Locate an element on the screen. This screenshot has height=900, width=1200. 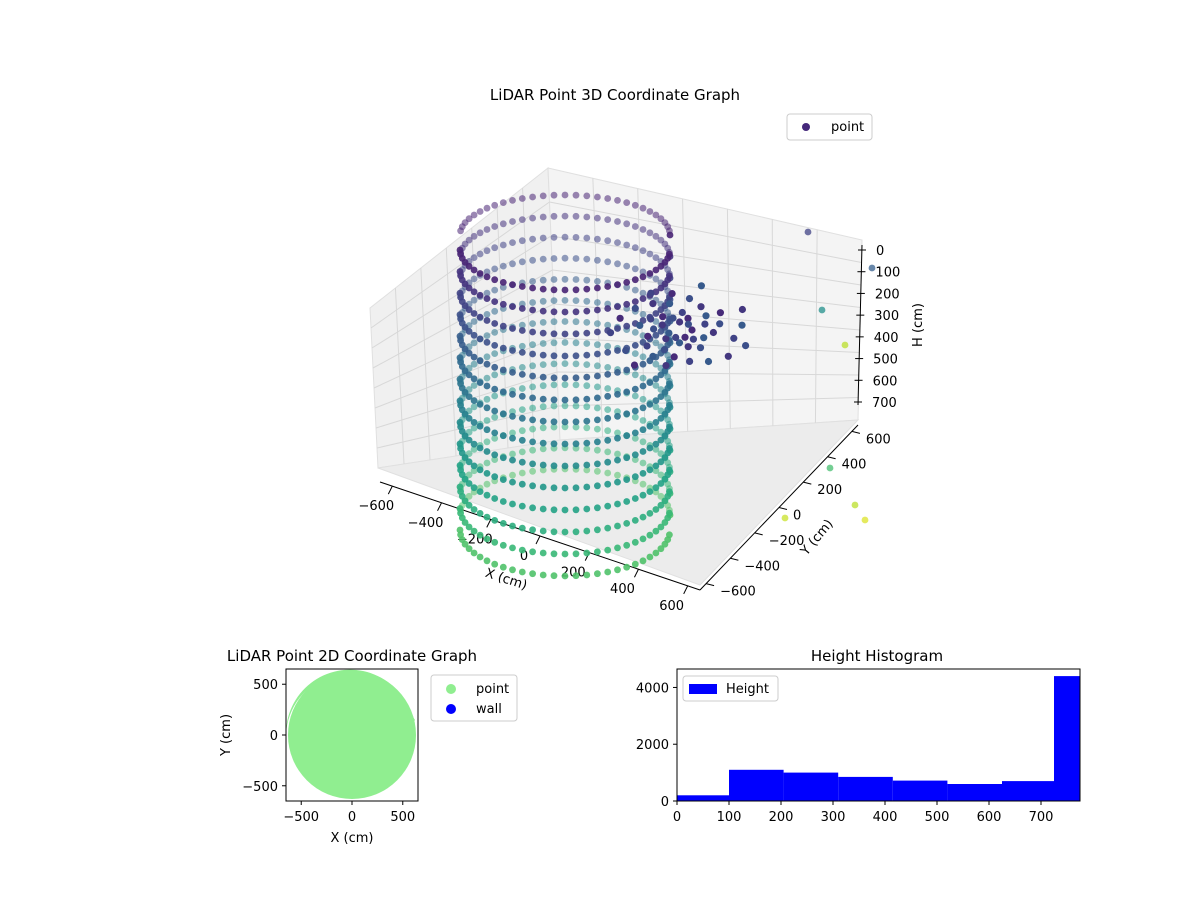
x-tick-label-hist: 300 is located at coordinates (833, 817).